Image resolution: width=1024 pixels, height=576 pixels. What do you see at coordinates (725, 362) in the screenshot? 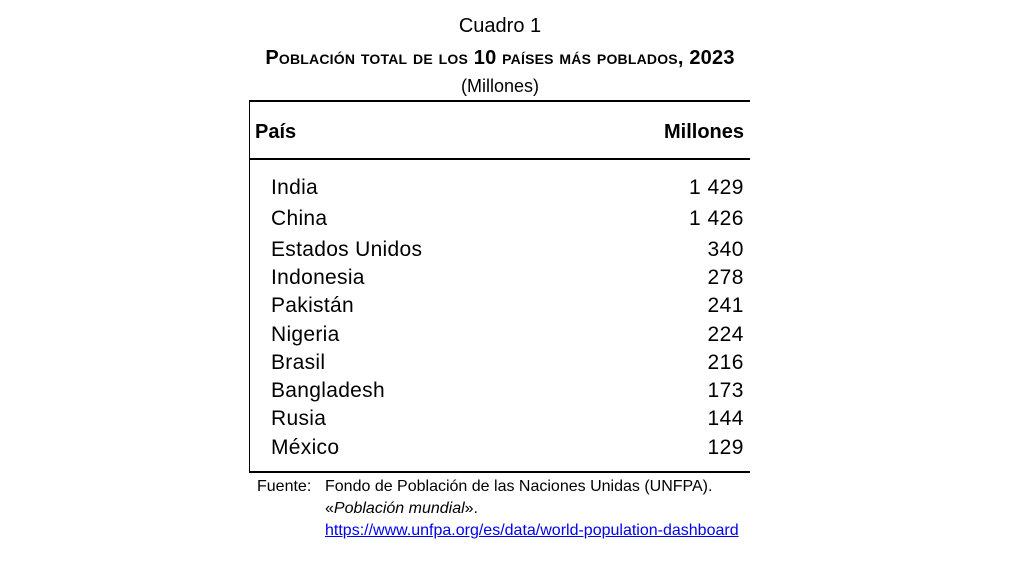
I see `value-cell: 216` at bounding box center [725, 362].